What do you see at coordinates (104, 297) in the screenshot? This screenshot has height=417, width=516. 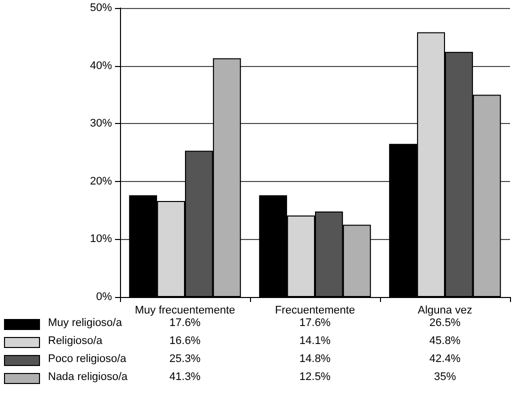 I see `y-tick-label: 0%` at bounding box center [104, 297].